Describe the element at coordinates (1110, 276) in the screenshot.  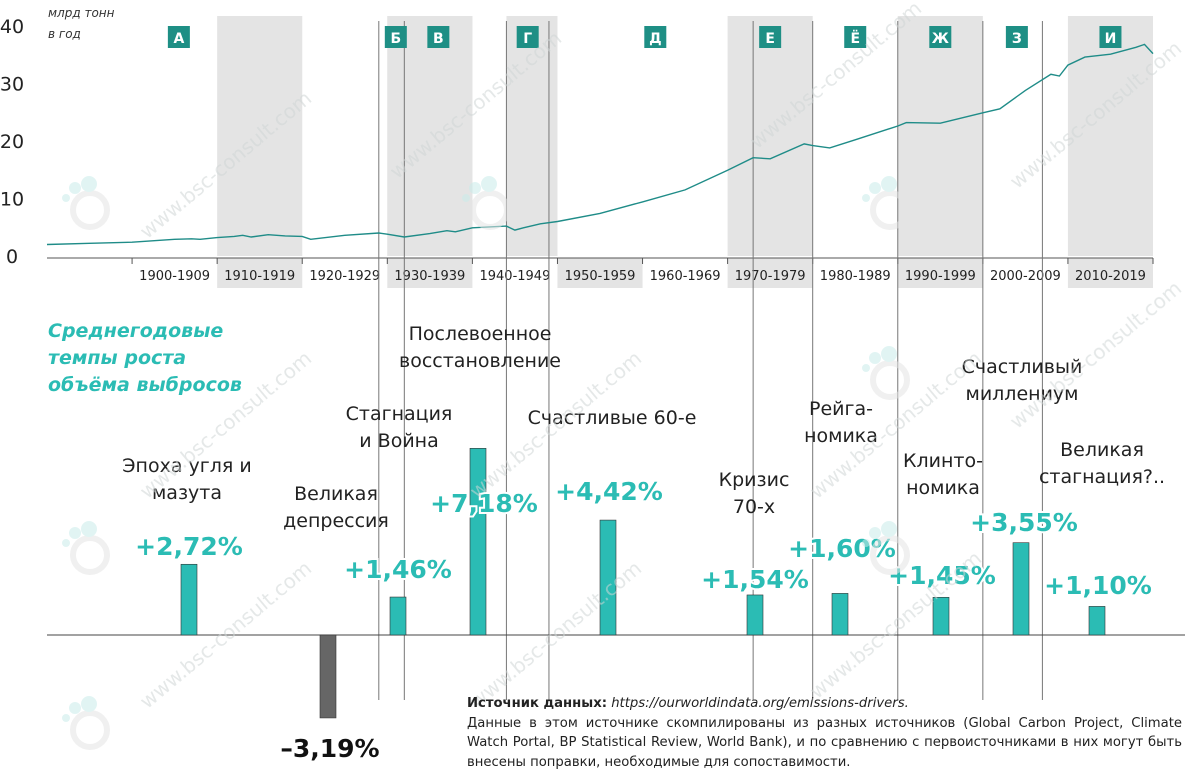
I see `decade-label: 2010-2019` at that location.